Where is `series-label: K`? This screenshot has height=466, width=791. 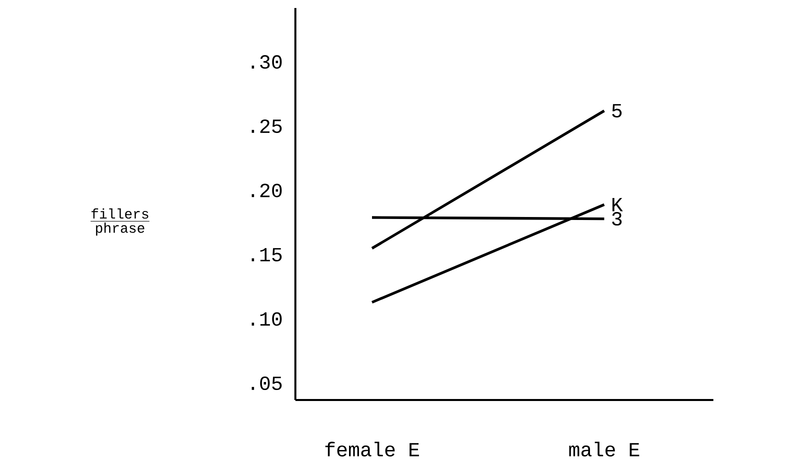
series-label: K is located at coordinates (617, 205).